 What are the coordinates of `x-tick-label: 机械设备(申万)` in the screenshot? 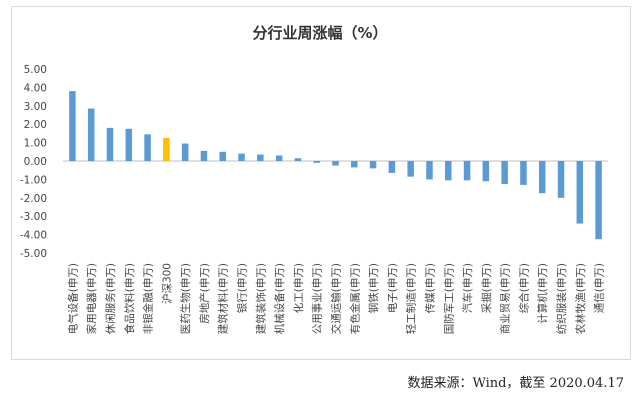 It's located at (279, 298).